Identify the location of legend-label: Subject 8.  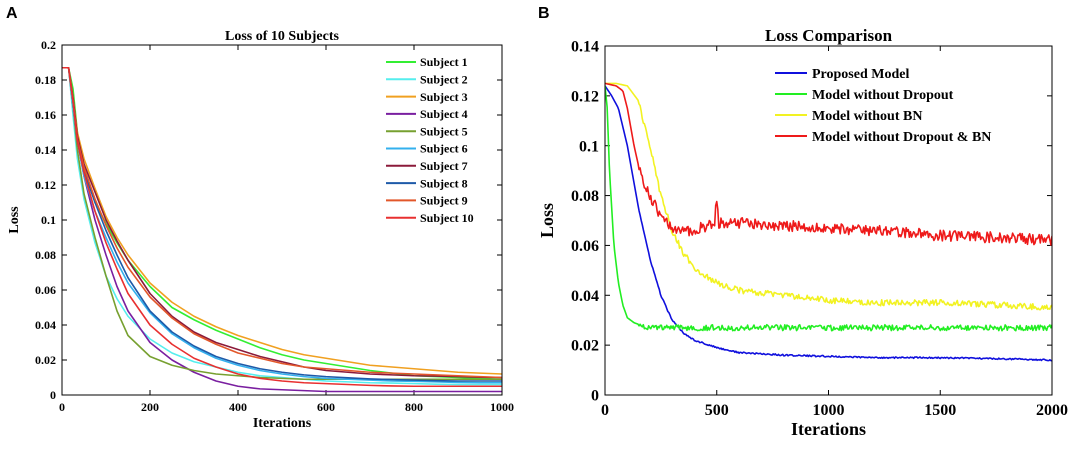
(444, 183).